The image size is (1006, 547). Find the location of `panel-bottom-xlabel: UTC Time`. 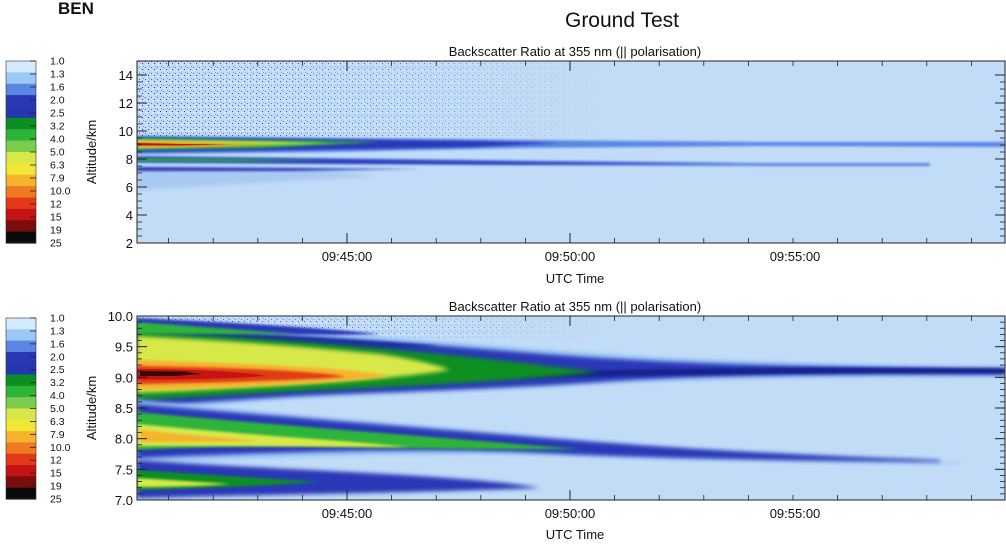

panel-bottom-xlabel: UTC Time is located at coordinates (575, 534).